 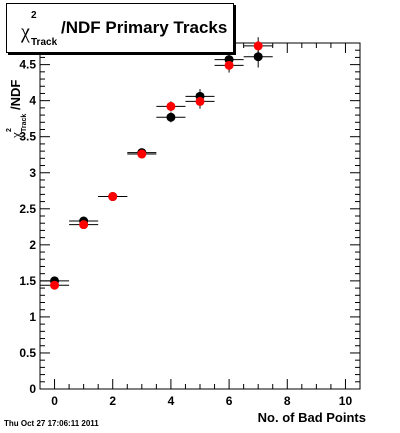 What do you see at coordinates (144, 27) in the screenshot?
I see `chart-title: /NDF Primary Tracks` at bounding box center [144, 27].